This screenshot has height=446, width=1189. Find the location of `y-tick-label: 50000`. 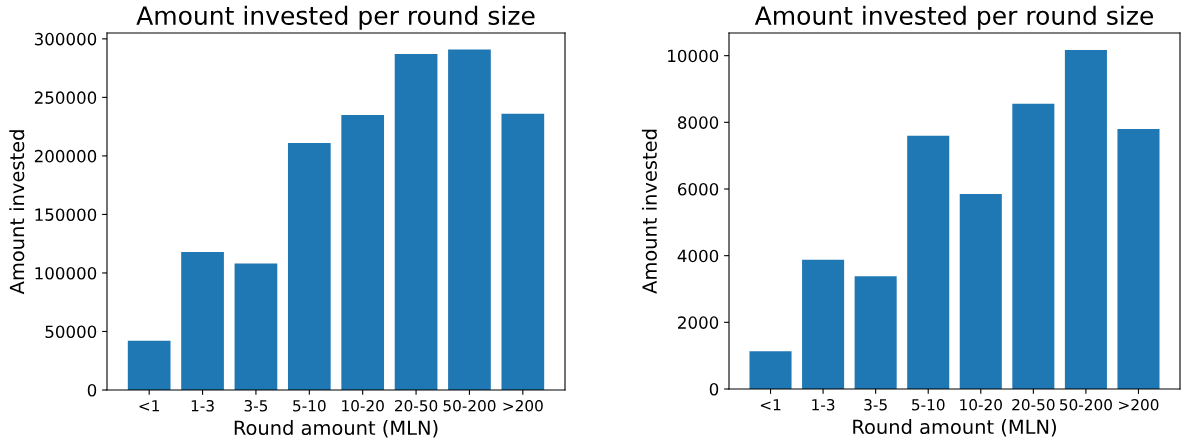

y-tick-label: 50000 is located at coordinates (71, 332).